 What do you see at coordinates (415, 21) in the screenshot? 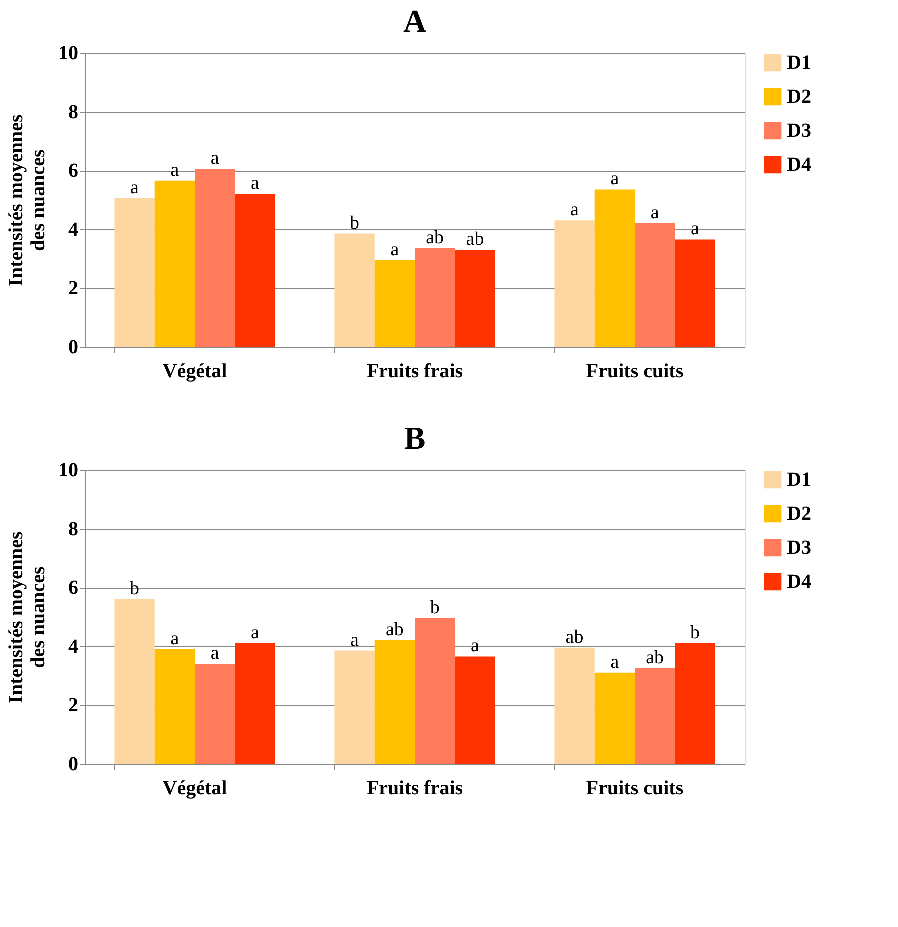
I see `chart-title: A` at bounding box center [415, 21].